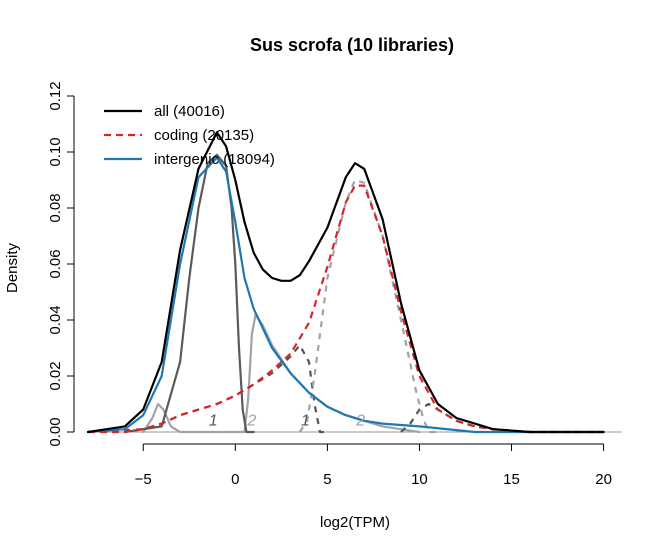 This screenshot has width=665, height=555. I want to click on x-axis: −5 0 5 10 15 20, so click(373, 465).